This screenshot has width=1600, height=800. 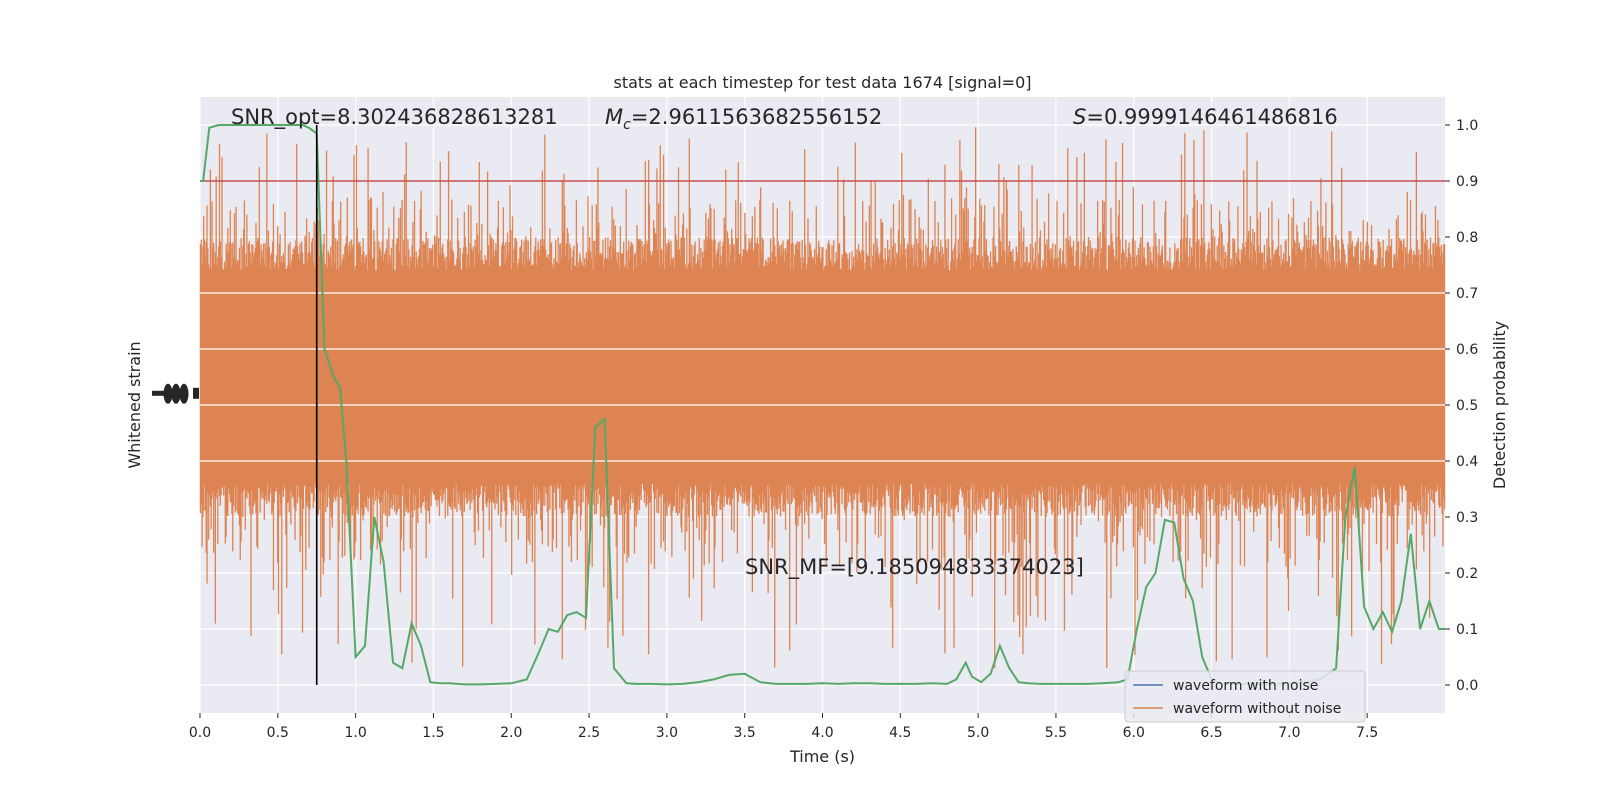 I want to click on x-tick-label: 7.0, so click(x=1289, y=733).